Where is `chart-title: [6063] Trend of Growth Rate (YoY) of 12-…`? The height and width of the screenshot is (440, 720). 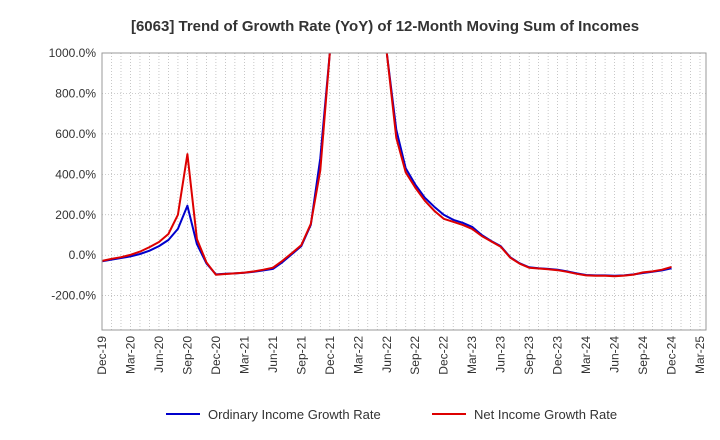
chart-title: [6063] Trend of Growth Rate (YoY) of 12-… is located at coordinates (385, 26).